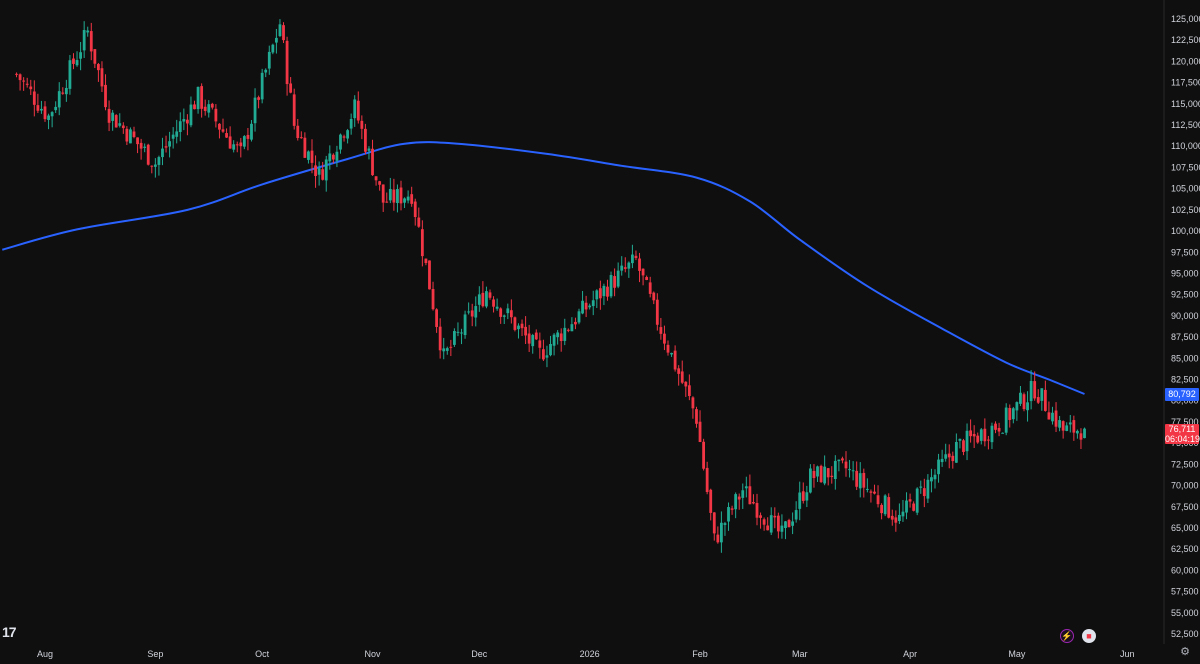  I want to click on x-tick-label: Oct, so click(262, 654).